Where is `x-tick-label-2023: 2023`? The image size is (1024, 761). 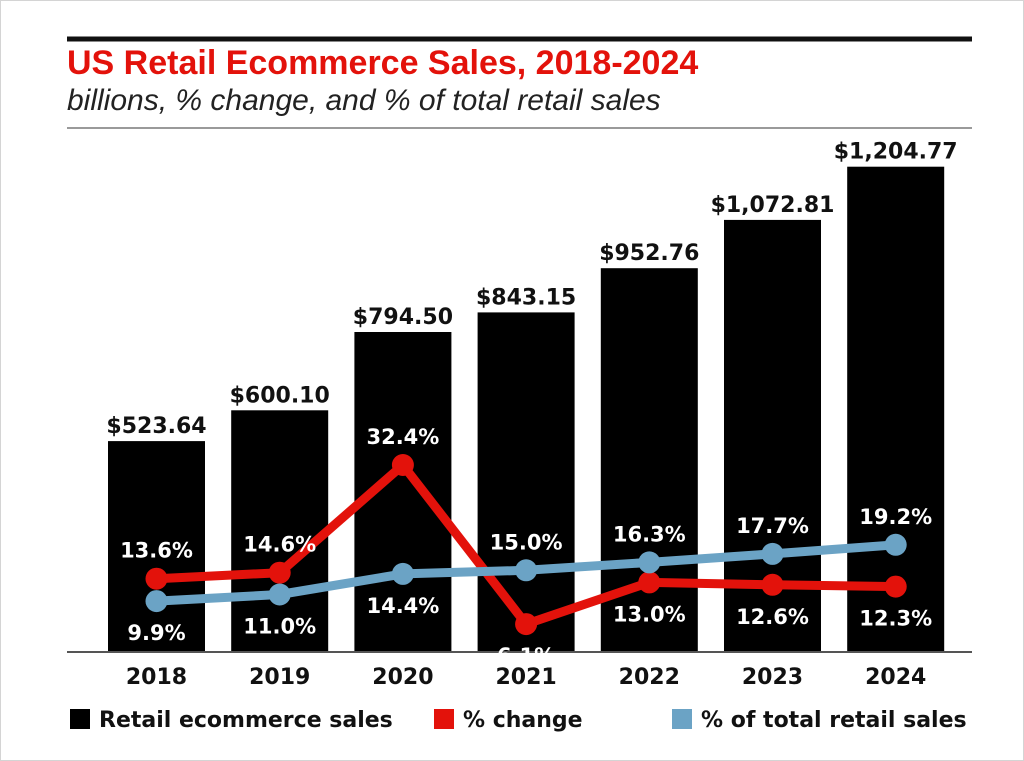 x-tick-label-2023: 2023 is located at coordinates (772, 677).